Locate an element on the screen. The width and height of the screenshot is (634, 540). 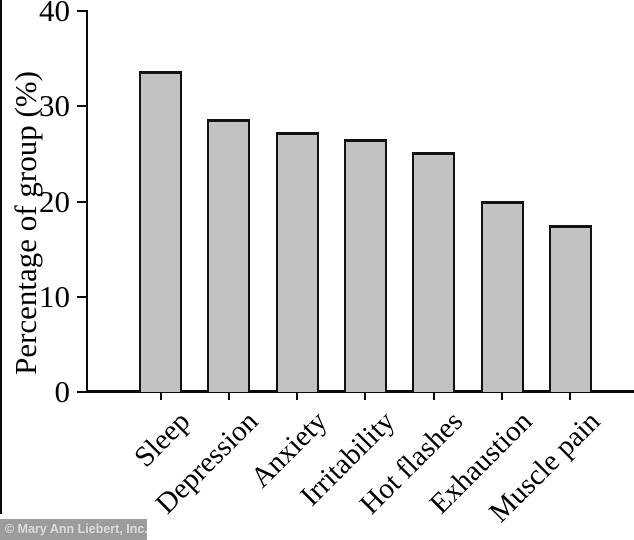
watermark-text: © Mary Ann Liebert, Inc. is located at coordinates (76, 529).